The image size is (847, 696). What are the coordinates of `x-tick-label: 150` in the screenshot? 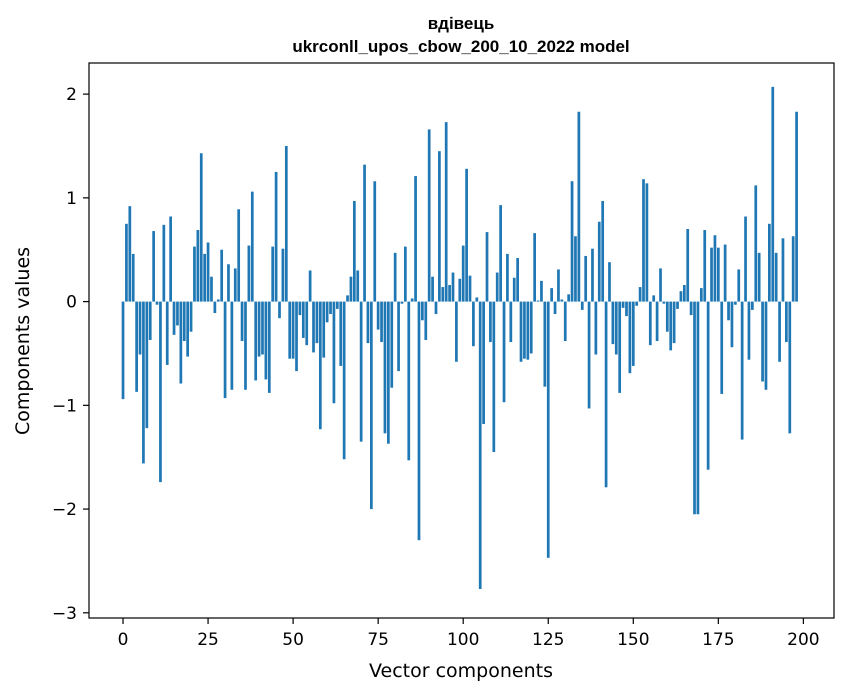 It's located at (633, 640).